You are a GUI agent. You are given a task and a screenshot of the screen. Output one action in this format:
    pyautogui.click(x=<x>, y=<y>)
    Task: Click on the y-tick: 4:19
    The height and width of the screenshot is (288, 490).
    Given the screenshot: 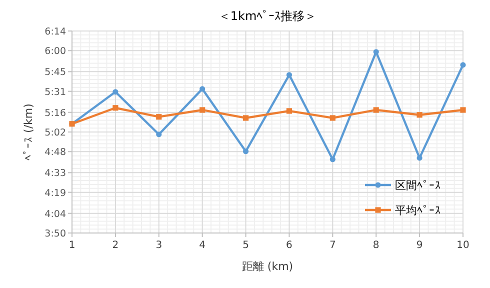 What is the action you would take?
    pyautogui.click(x=55, y=193)
    